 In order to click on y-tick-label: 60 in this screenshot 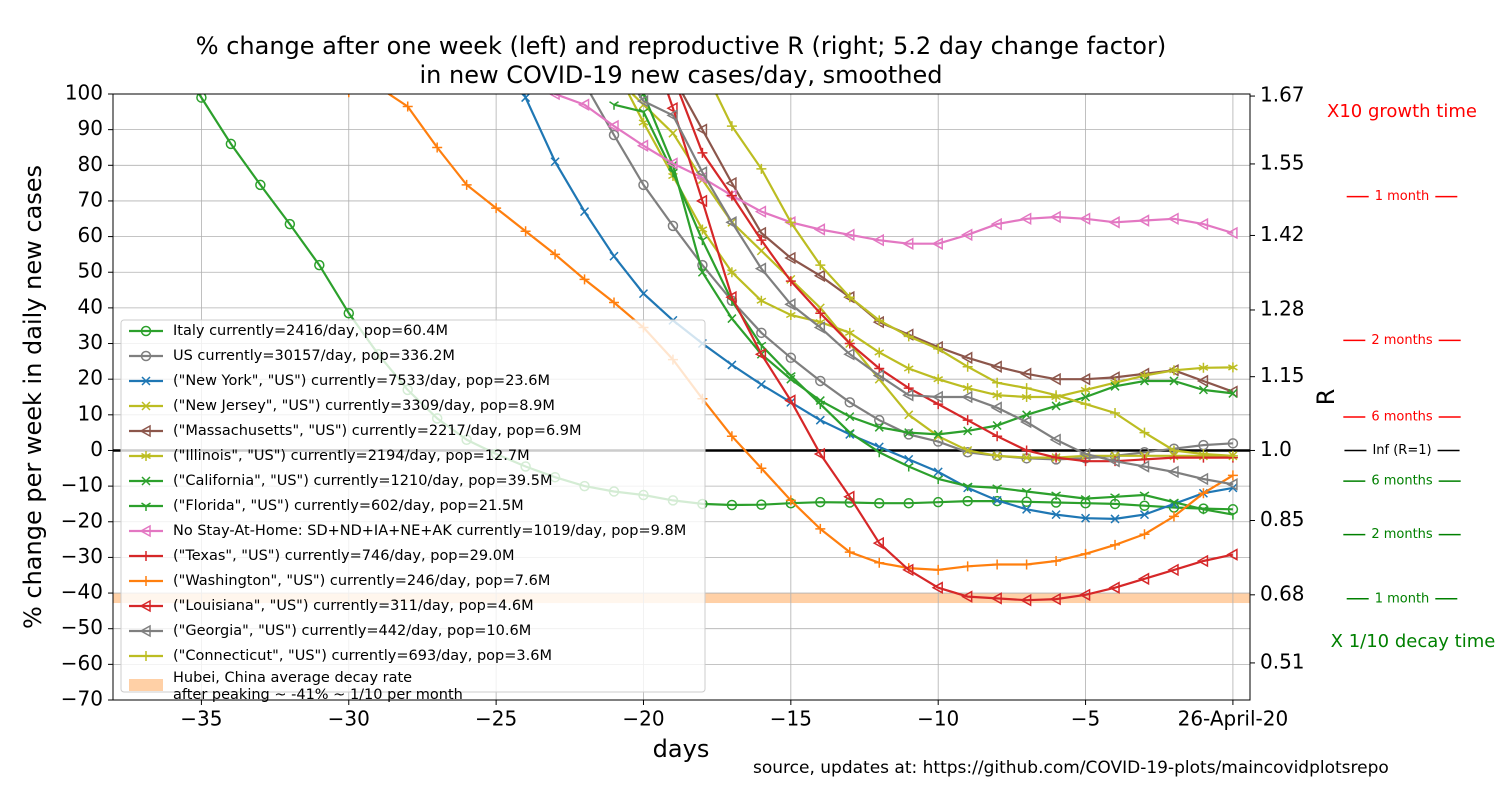, I will do `click(90, 235)`.